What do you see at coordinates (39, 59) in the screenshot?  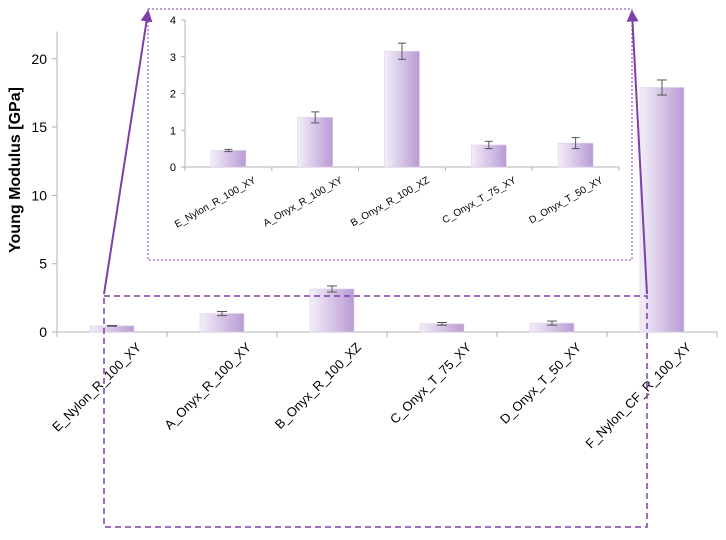 I see `y-tick-label: 20` at bounding box center [39, 59].